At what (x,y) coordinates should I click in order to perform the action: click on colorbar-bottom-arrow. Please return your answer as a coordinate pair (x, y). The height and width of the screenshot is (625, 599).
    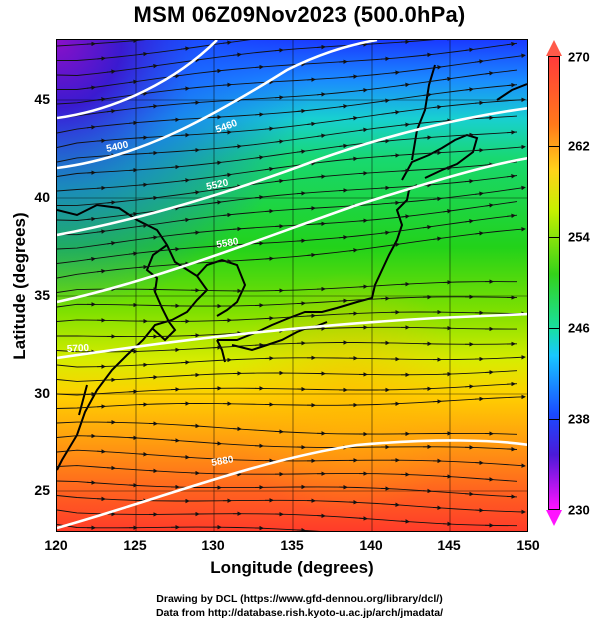
    Looking at the image, I should click on (554, 518).